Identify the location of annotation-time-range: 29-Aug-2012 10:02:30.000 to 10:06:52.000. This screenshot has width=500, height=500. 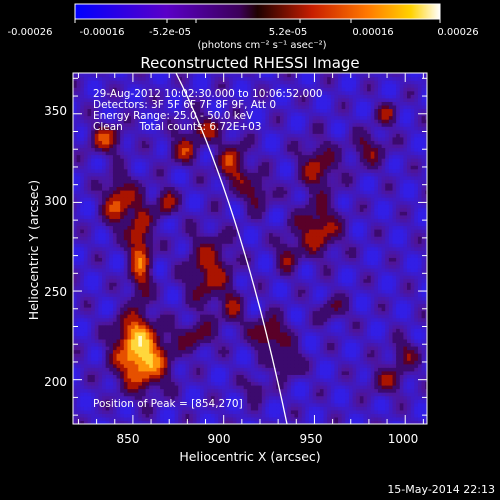
(208, 94).